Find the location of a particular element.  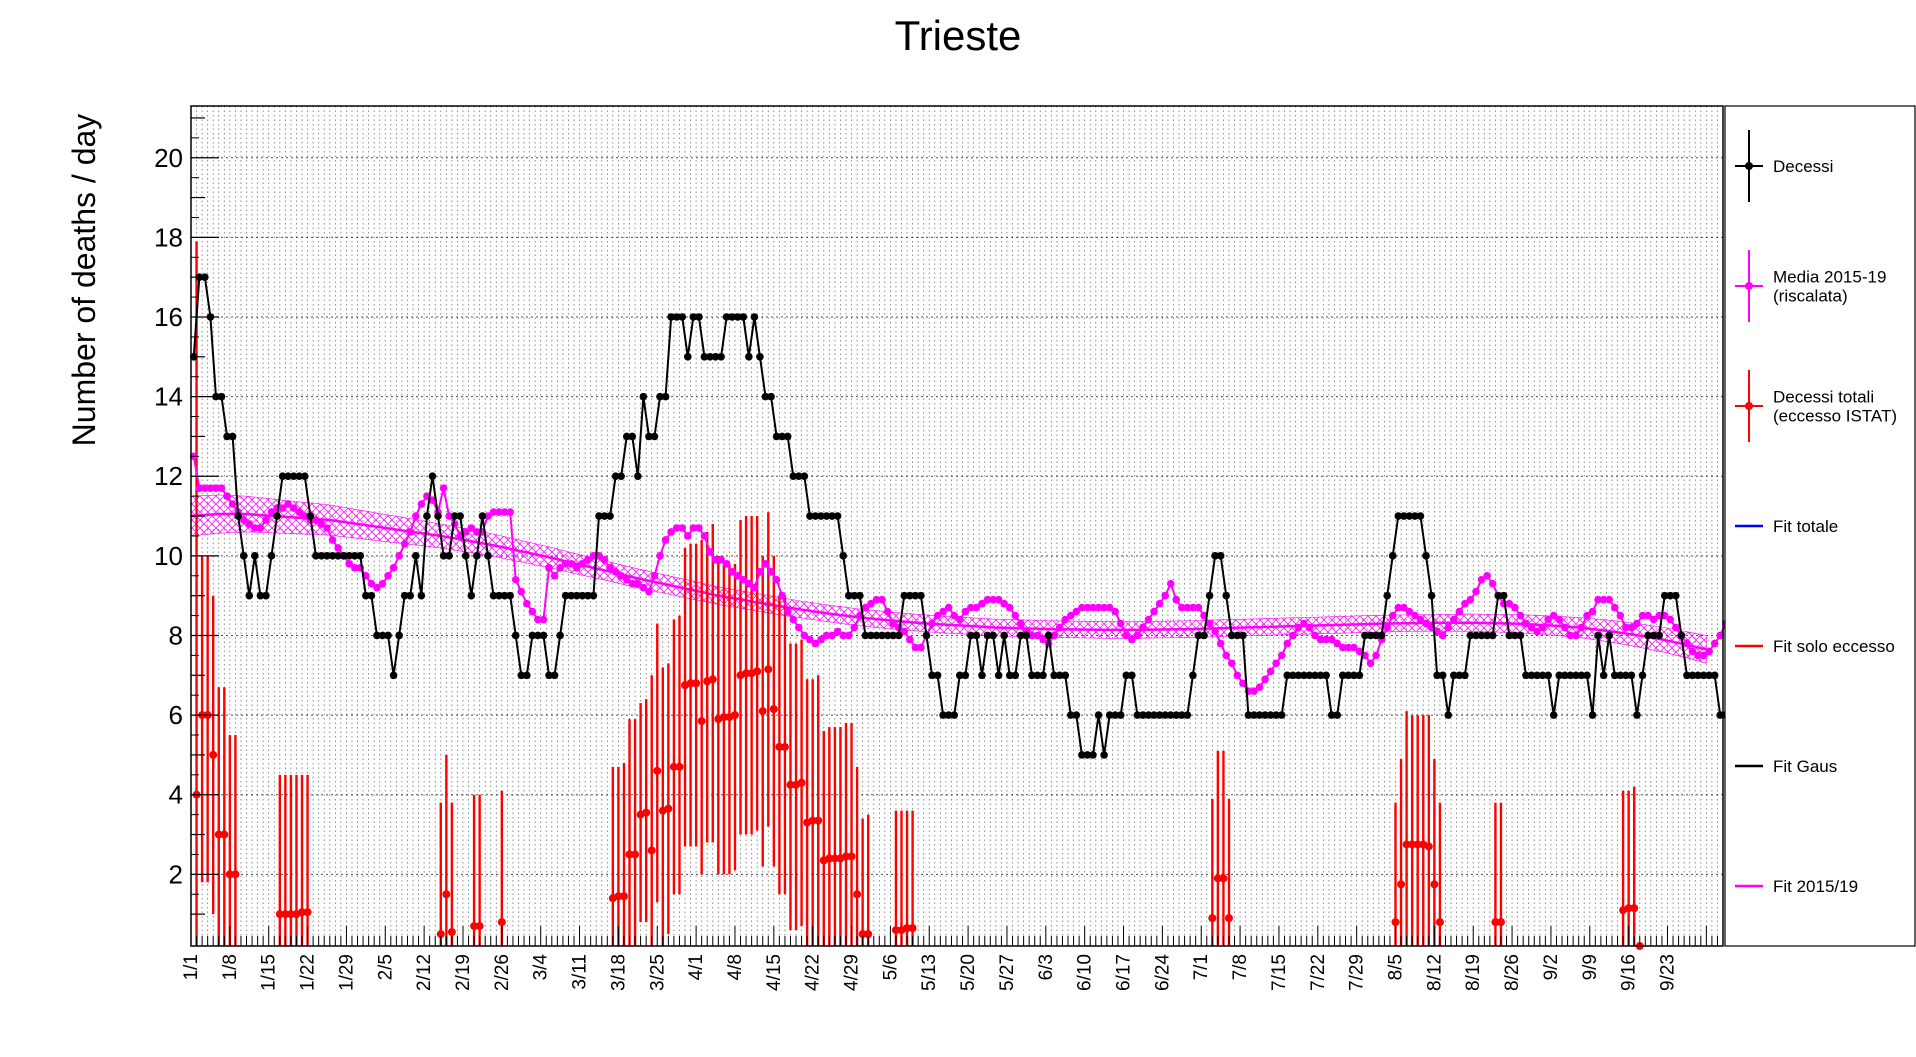

x-tick-label: 7/22 is located at coordinates (1318, 972).